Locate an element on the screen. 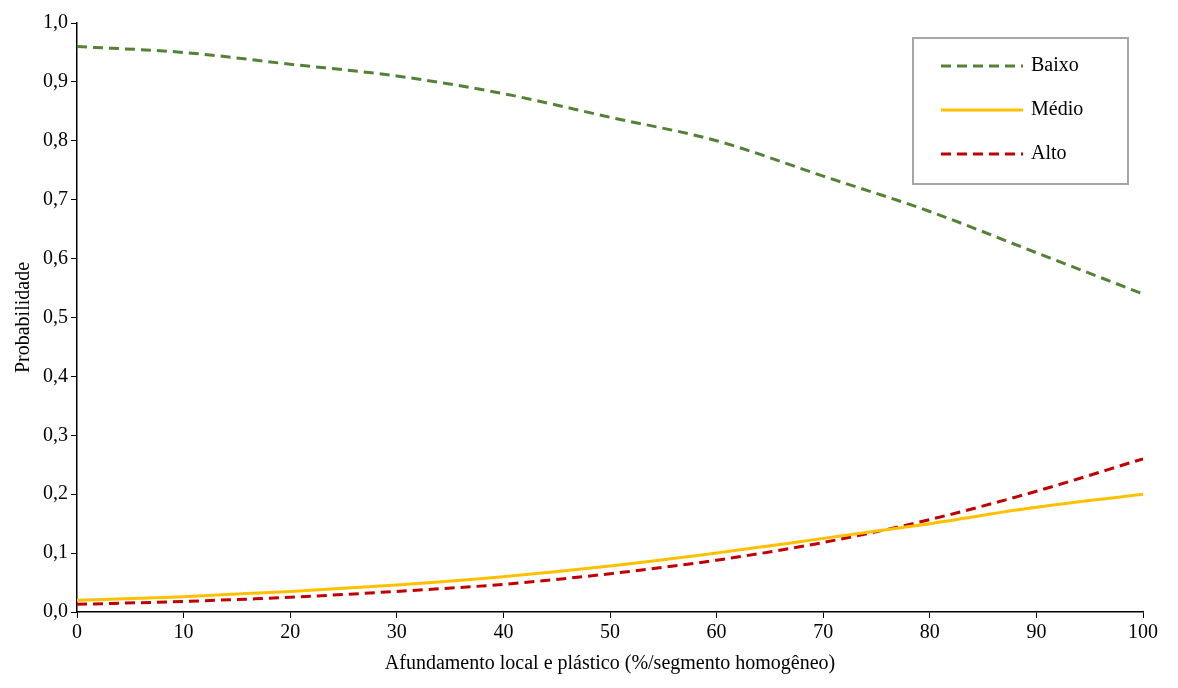 Image resolution: width=1178 pixels, height=688 pixels. y-tick-label: 0,5 is located at coordinates (55, 315).